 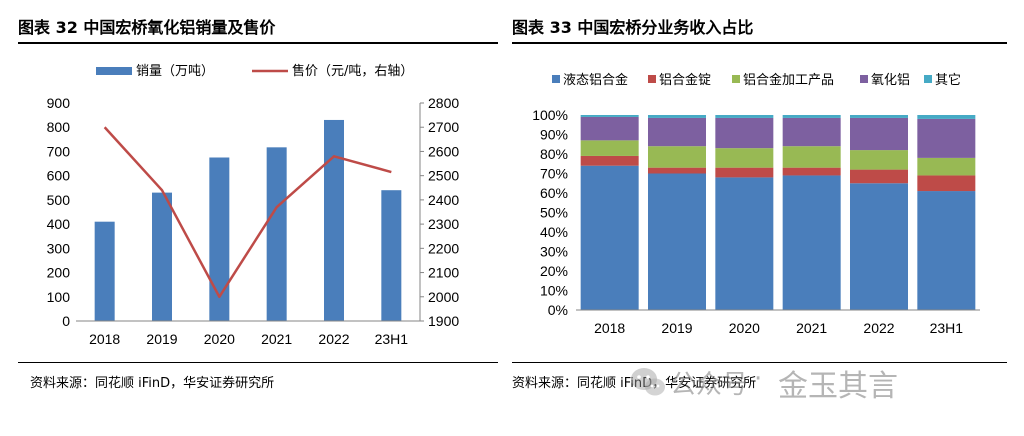 I want to click on y-tick-label: 100%, so click(x=550, y=115).